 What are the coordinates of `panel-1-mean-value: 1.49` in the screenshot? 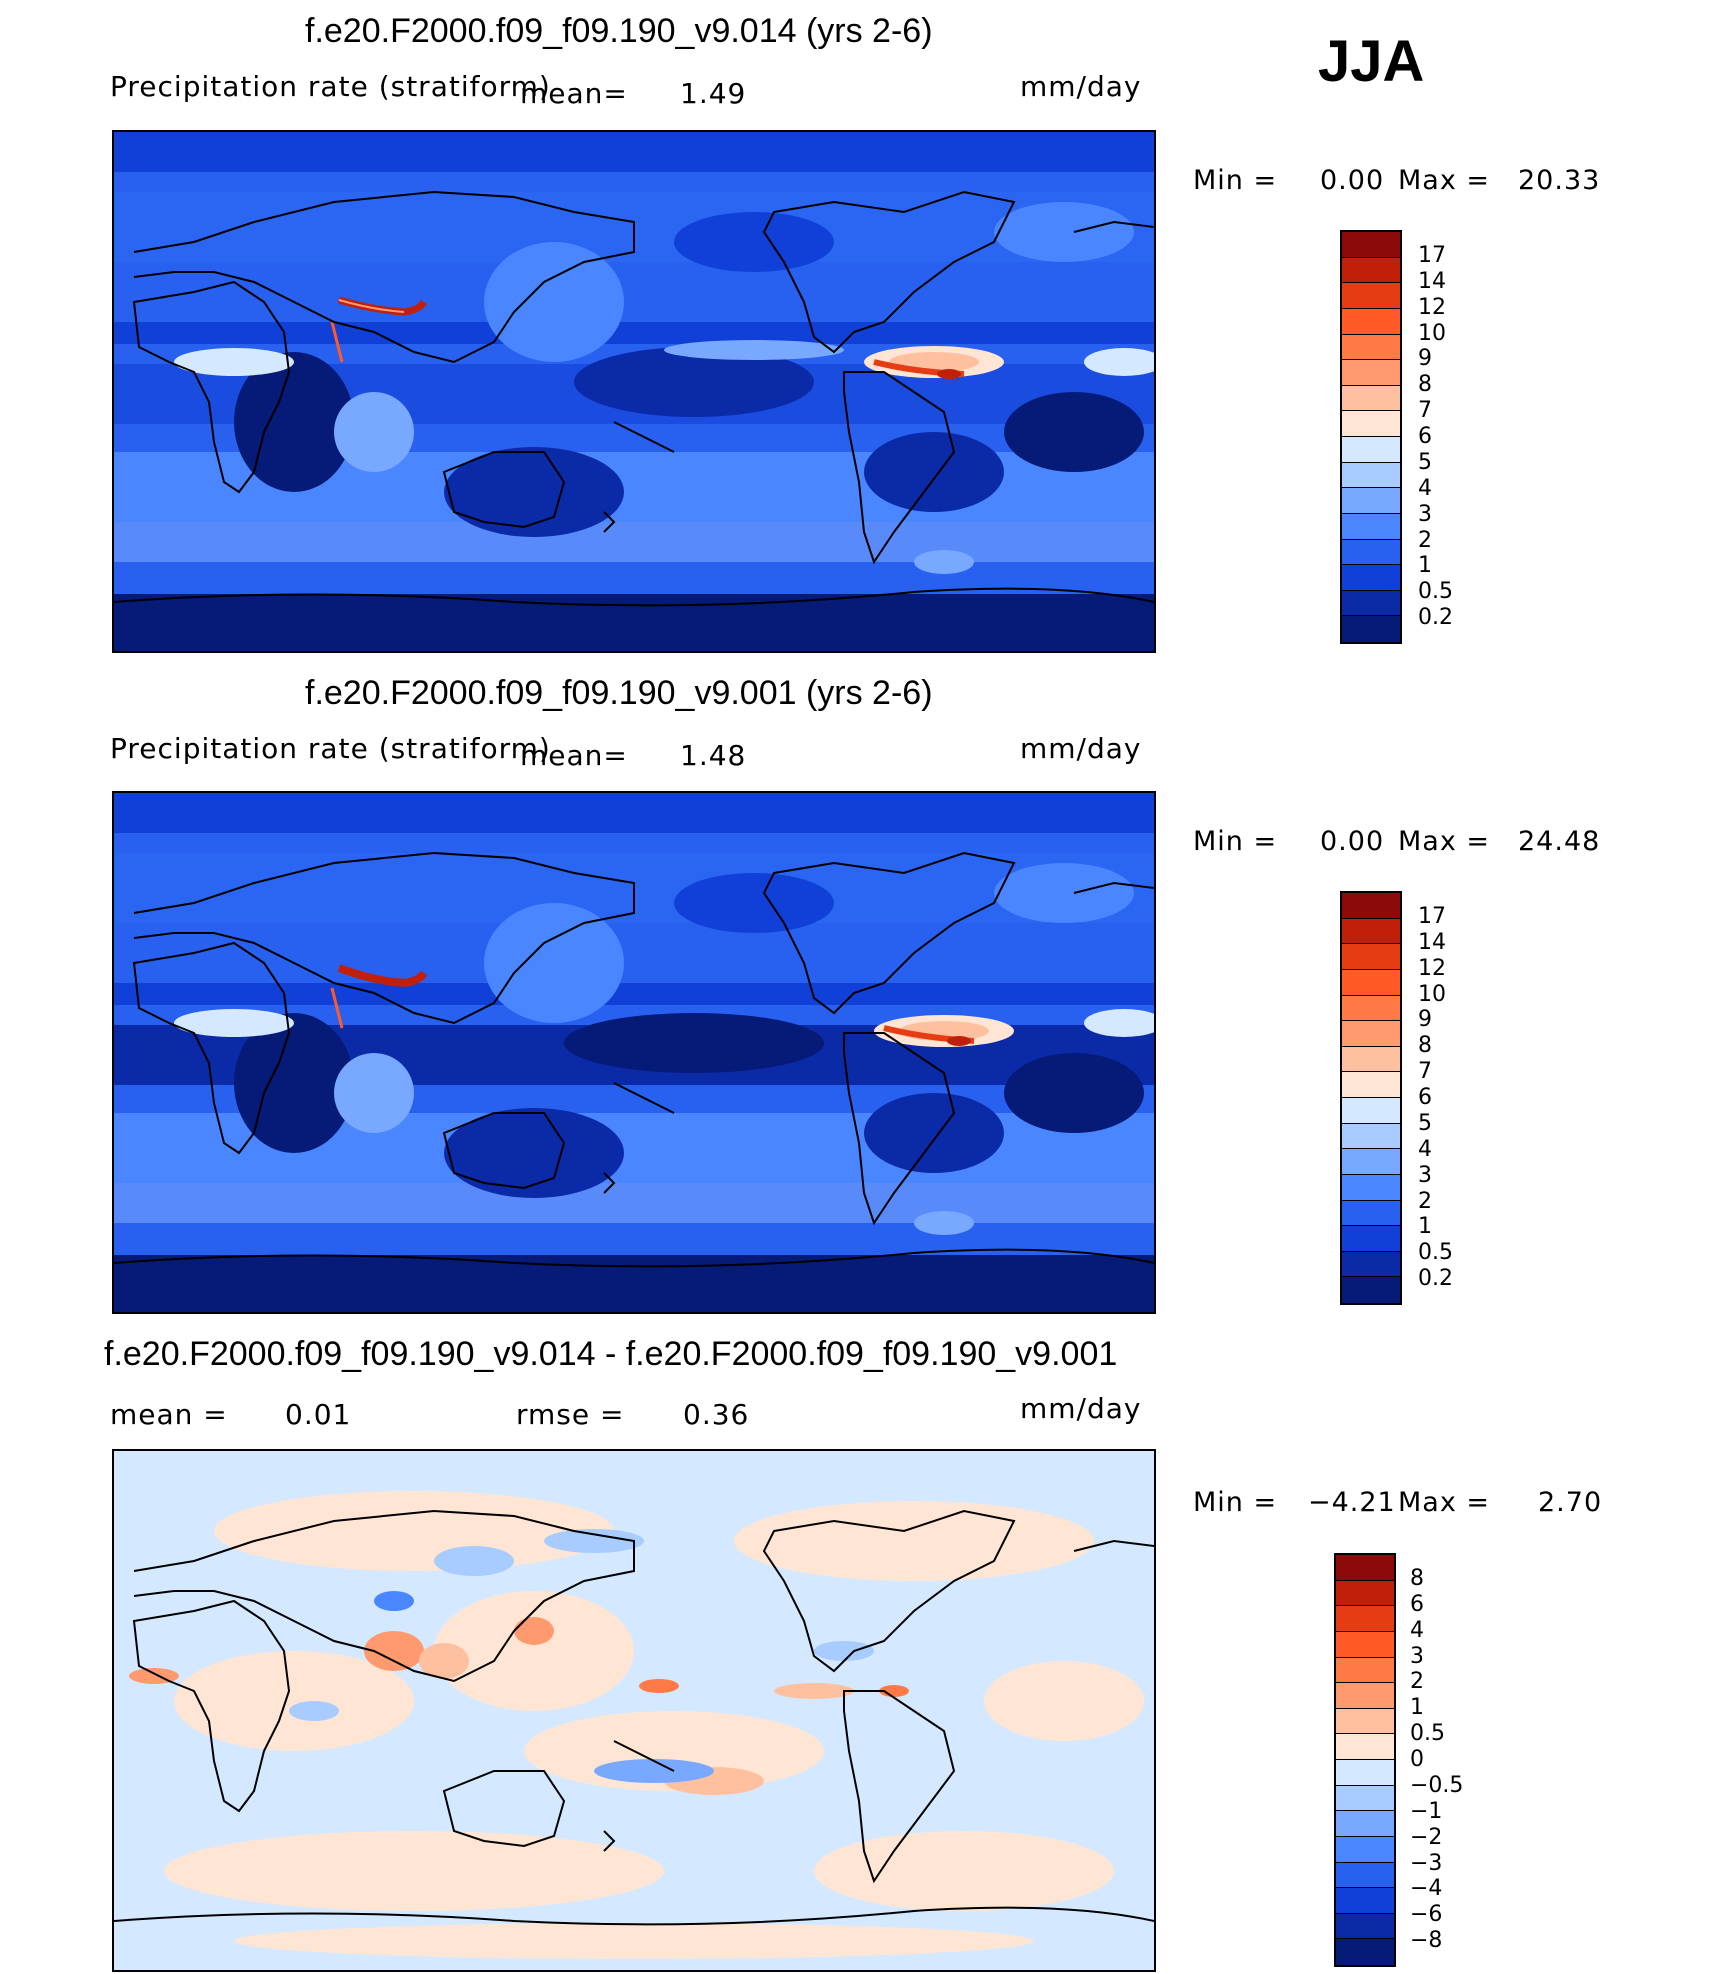 It's located at (713, 93).